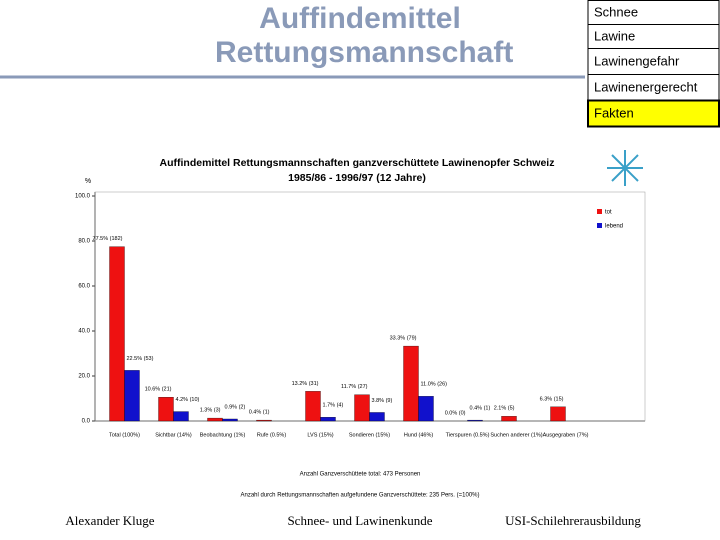 This screenshot has height=540, width=720. Describe the element at coordinates (235, 407) in the screenshot. I see `data-label: 0.9% (2)` at that location.